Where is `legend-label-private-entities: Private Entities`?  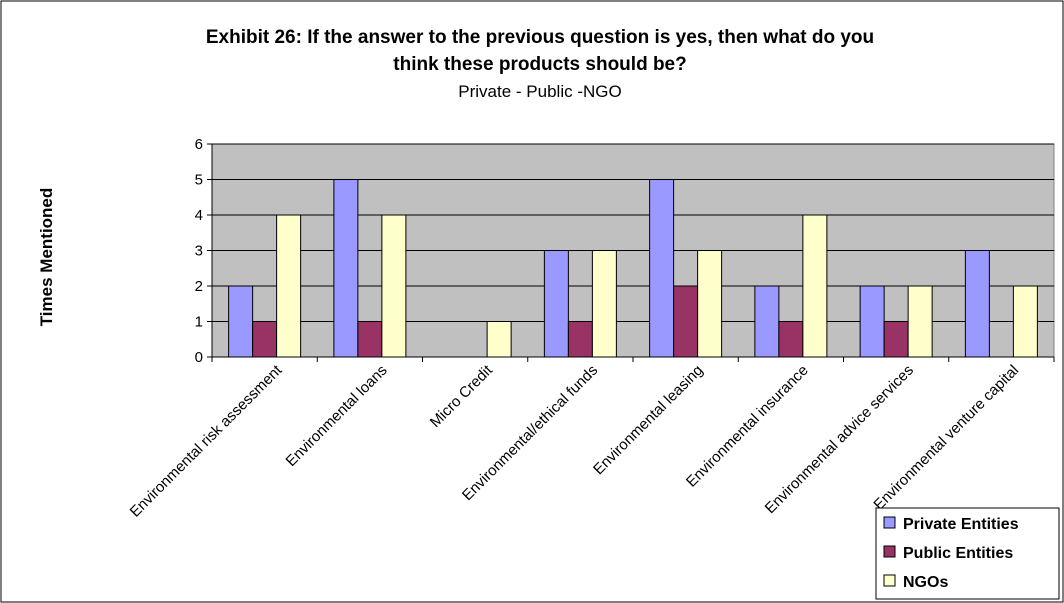
legend-label-private-entities: Private Entities is located at coordinates (961, 524).